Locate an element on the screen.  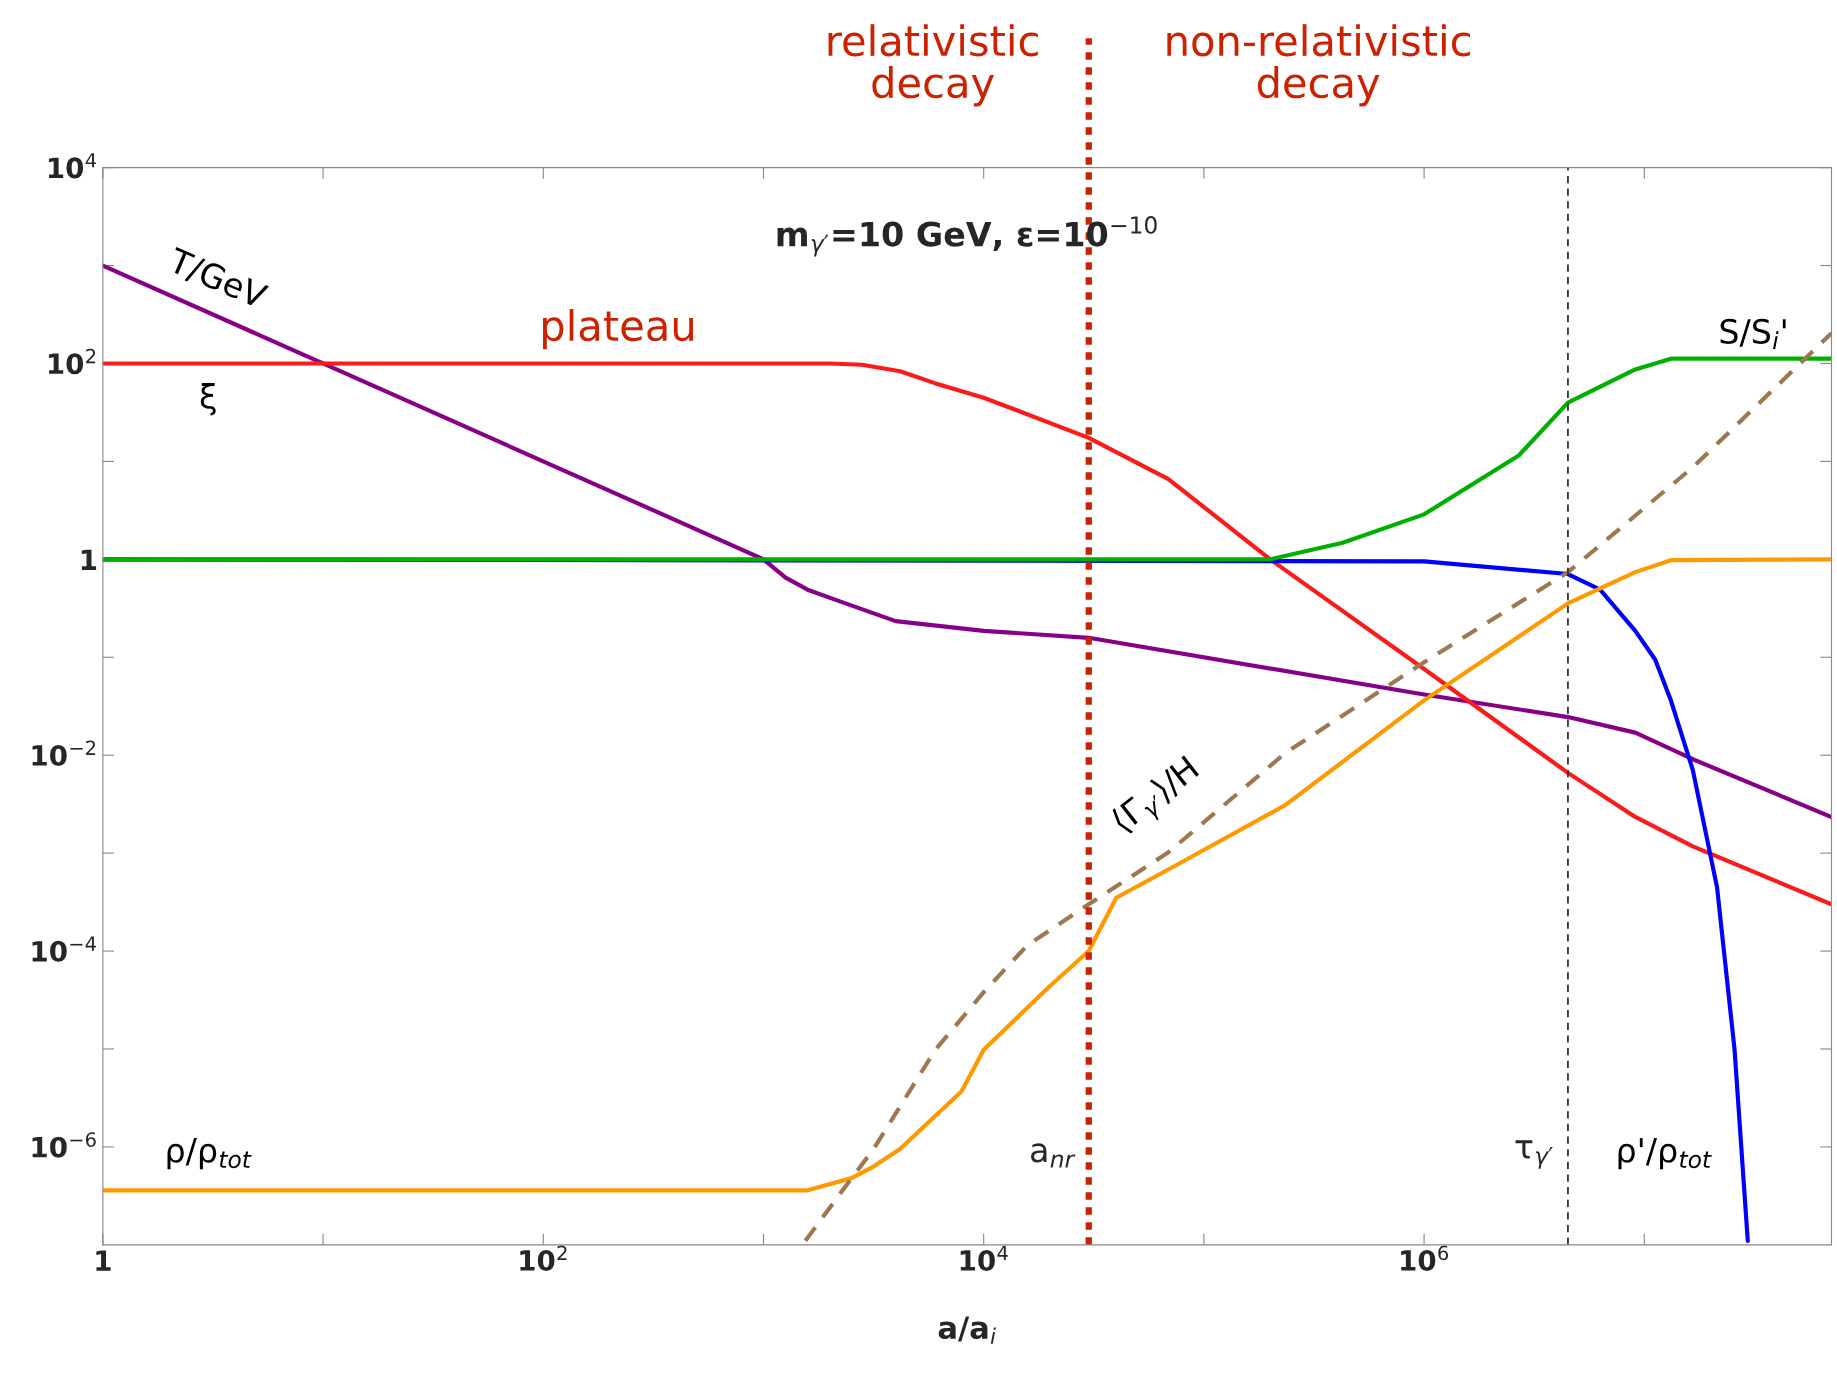
annotation: ⟨Γ$_{γ′}$⟩/H is located at coordinates (1157, 797).